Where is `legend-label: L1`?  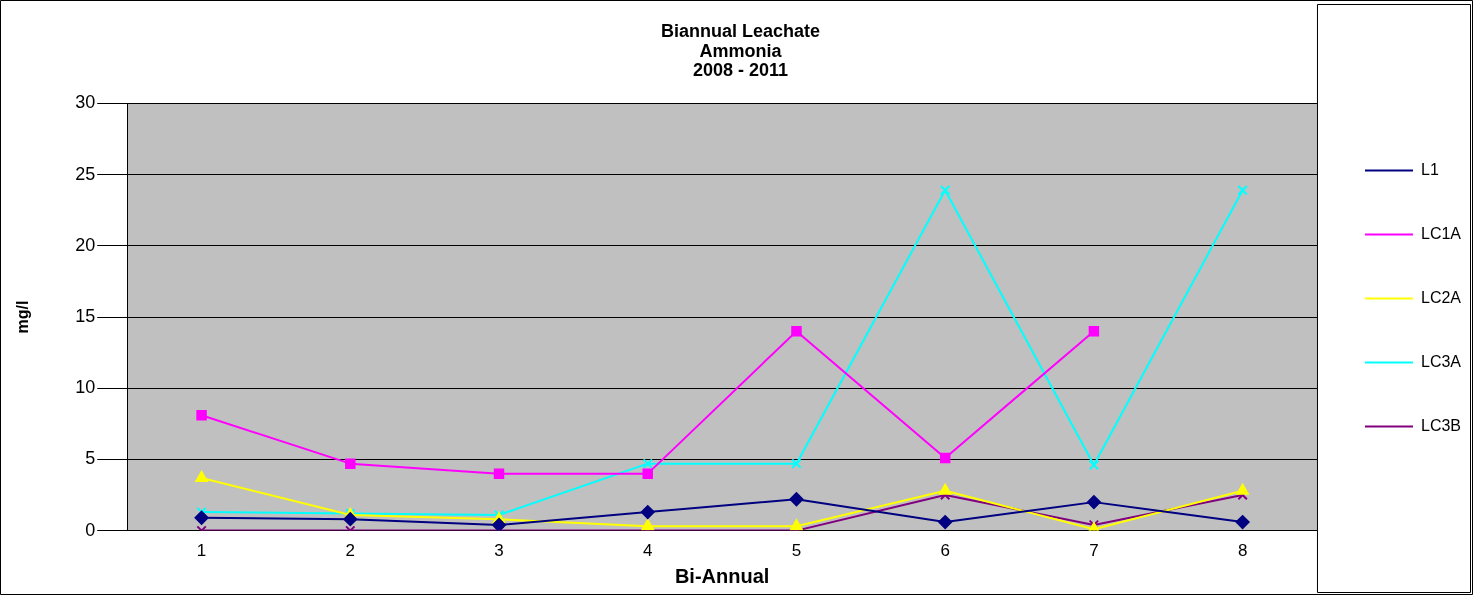
legend-label: L1 is located at coordinates (1429, 169).